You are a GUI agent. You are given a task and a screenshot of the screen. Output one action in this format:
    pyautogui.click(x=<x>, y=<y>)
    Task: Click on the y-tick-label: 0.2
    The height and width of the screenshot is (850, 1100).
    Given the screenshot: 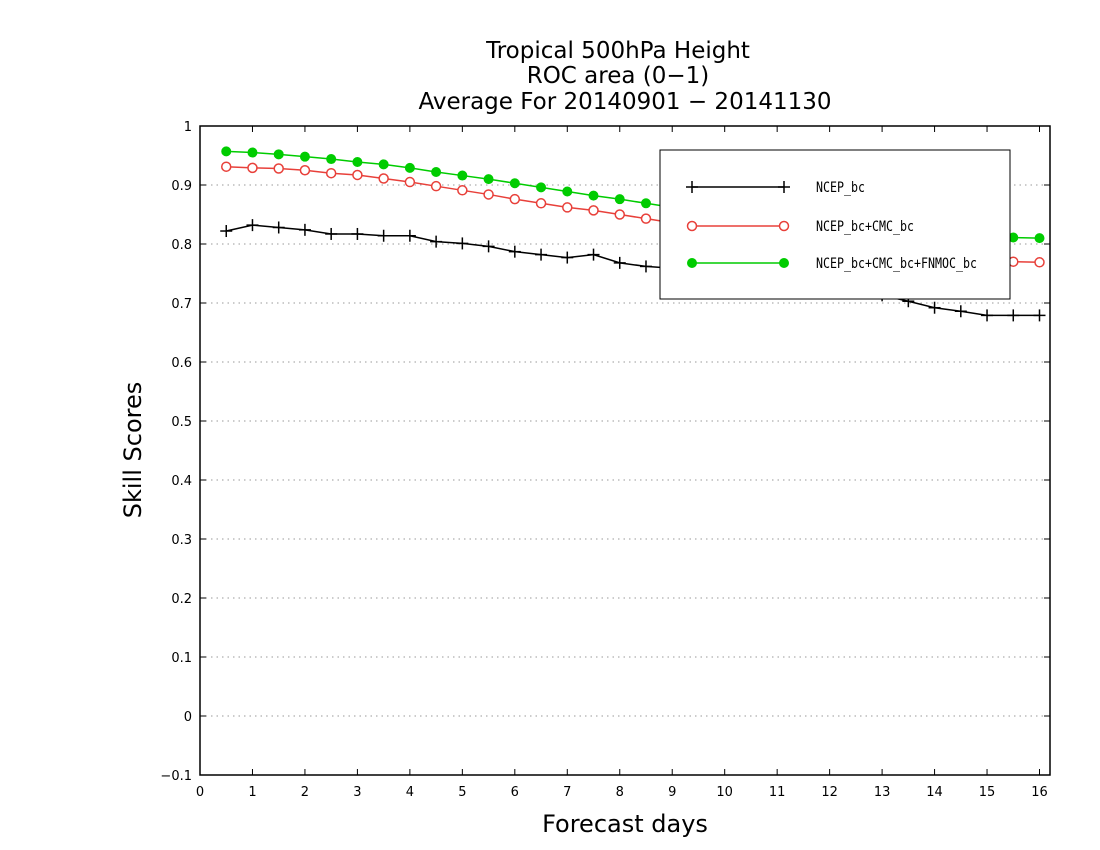 What is the action you would take?
    pyautogui.click(x=181, y=599)
    